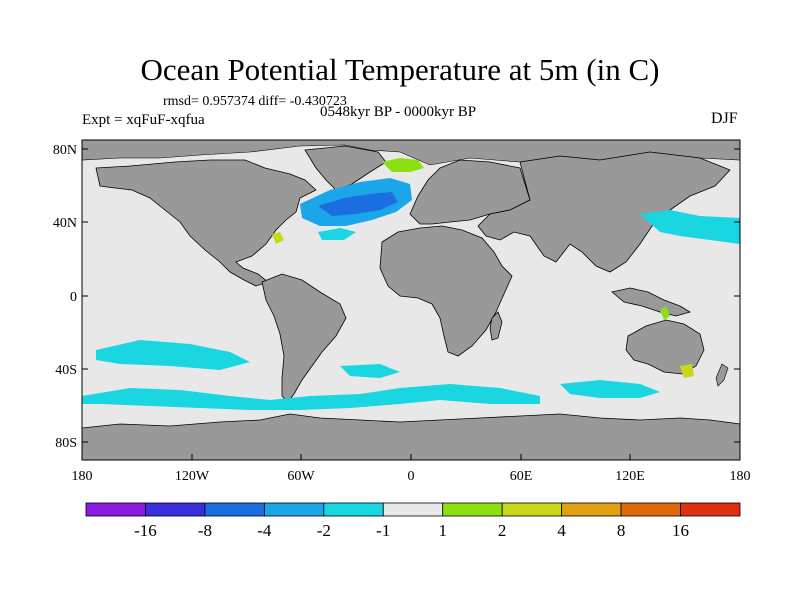 The height and width of the screenshot is (600, 800). What do you see at coordinates (255, 101) in the screenshot?
I see `stats-text: rmsd= 0.957374 diff= -0.430723` at bounding box center [255, 101].